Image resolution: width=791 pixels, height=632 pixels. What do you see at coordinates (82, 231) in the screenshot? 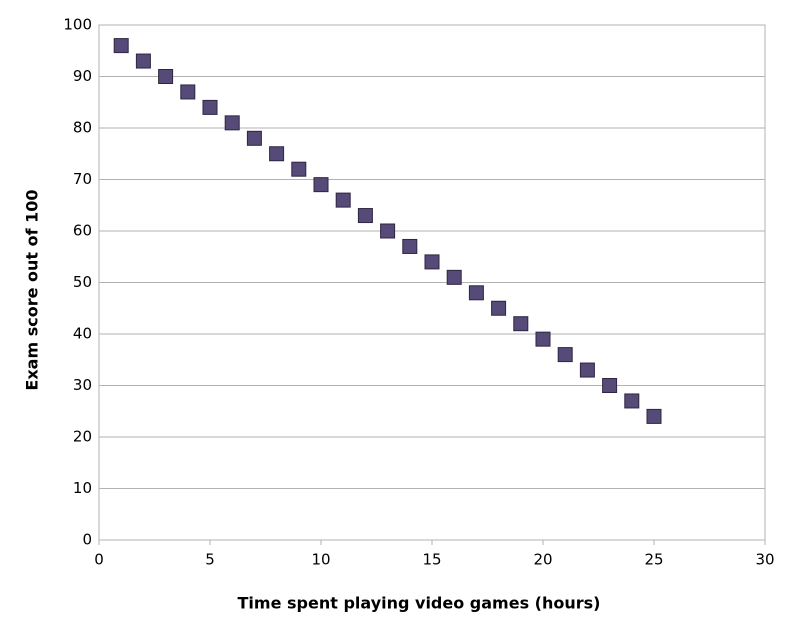
I see `y-tick-label: 60` at bounding box center [82, 231].